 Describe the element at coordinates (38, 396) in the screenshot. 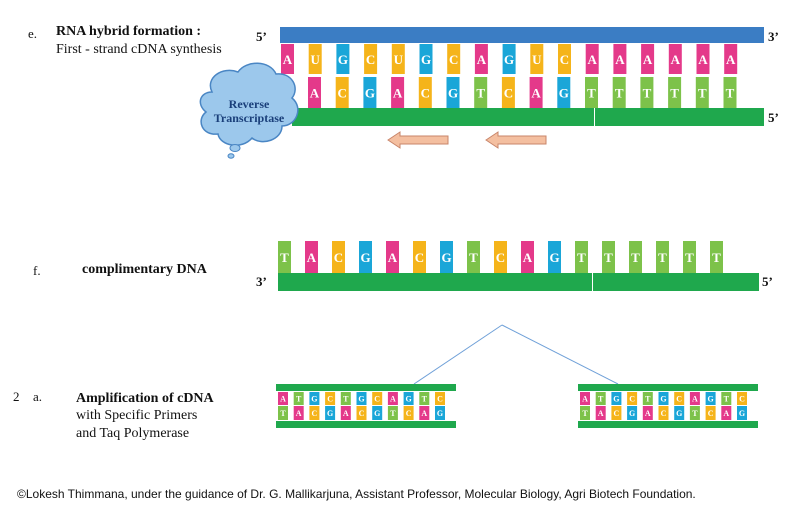

I see `step-2a-letter: a.` at that location.